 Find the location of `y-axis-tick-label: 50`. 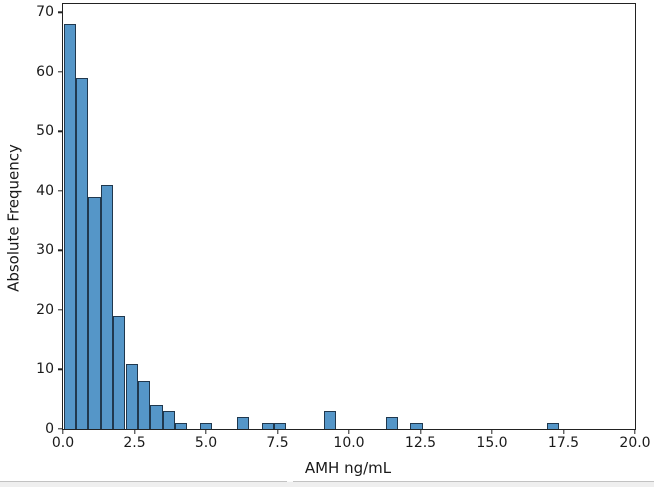

y-axis-tick-label: 50 is located at coordinates (45, 131).